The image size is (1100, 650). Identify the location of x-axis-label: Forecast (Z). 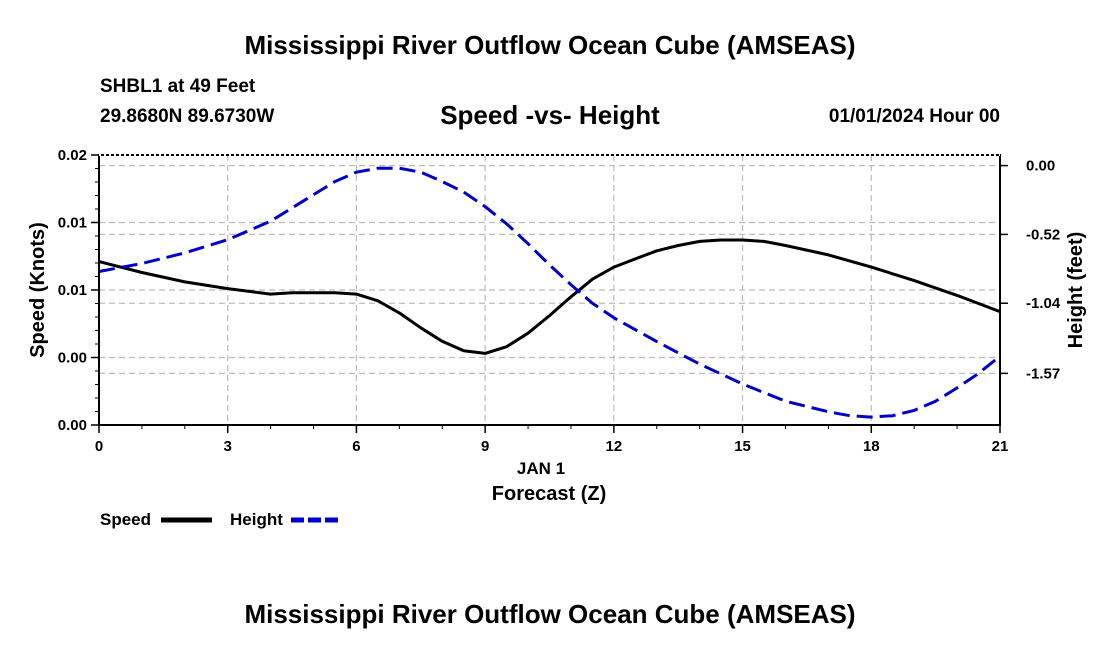
(549, 494).